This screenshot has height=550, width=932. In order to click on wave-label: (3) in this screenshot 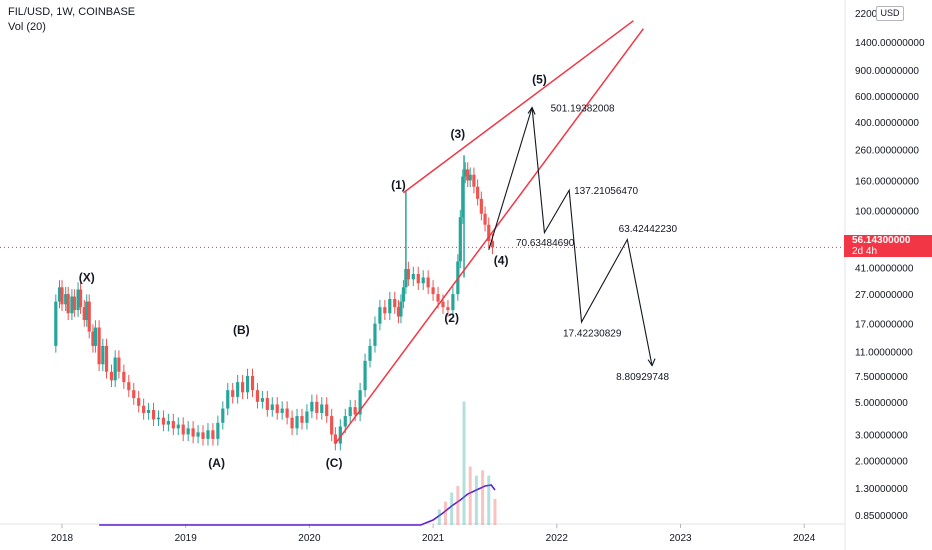, I will do `click(458, 134)`.